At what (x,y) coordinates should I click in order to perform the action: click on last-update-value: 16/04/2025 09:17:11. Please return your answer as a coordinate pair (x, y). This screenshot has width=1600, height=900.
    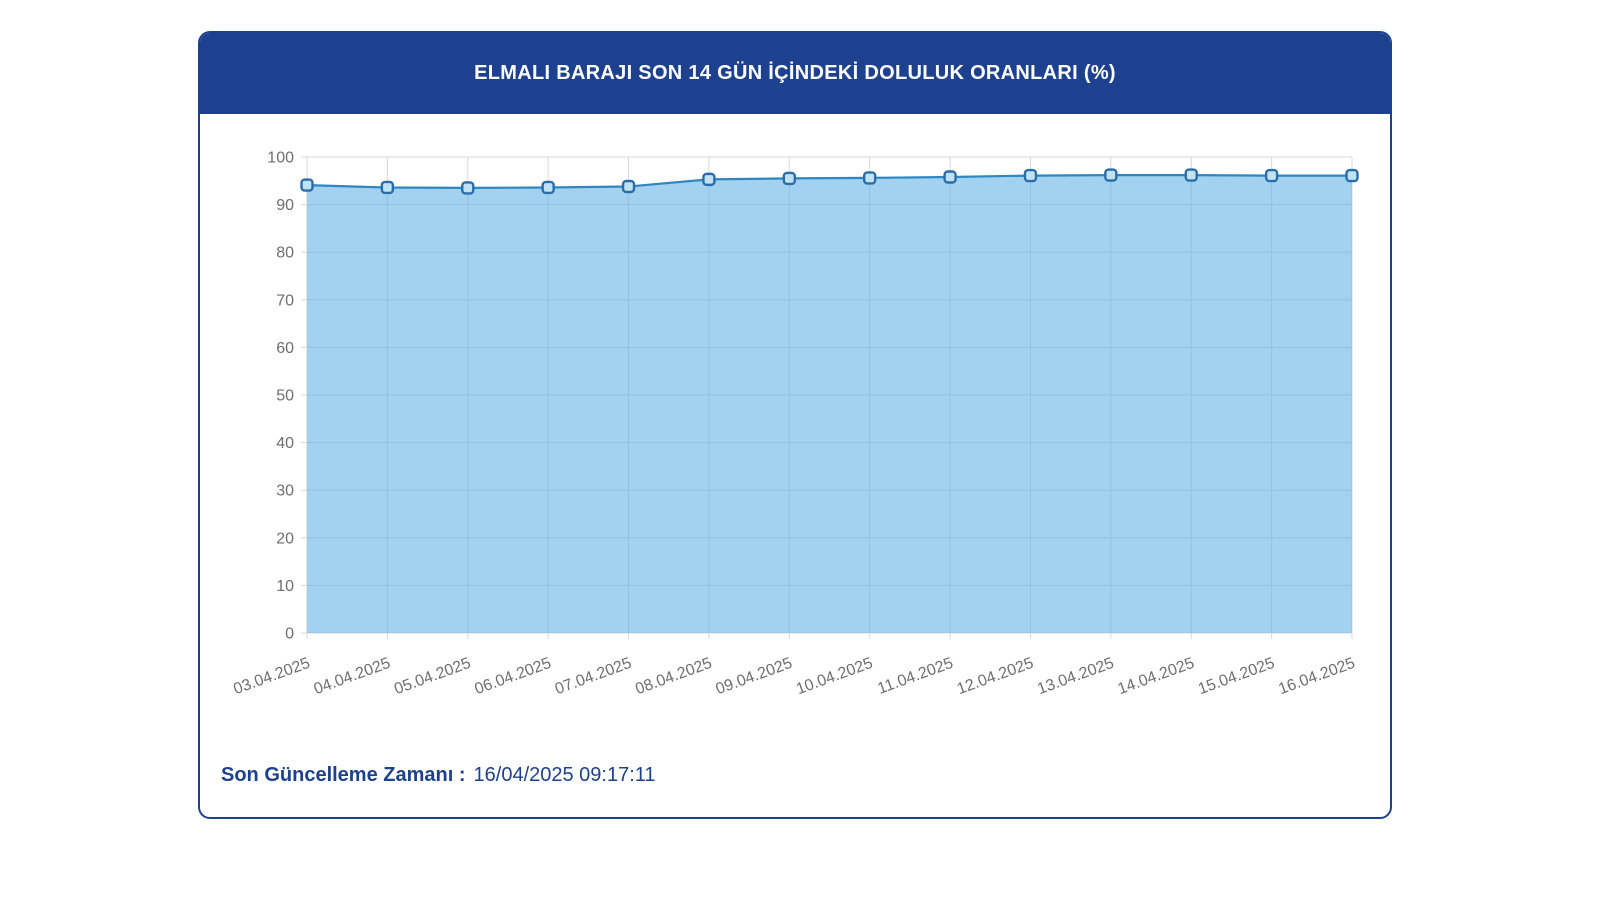
    Looking at the image, I should click on (564, 775).